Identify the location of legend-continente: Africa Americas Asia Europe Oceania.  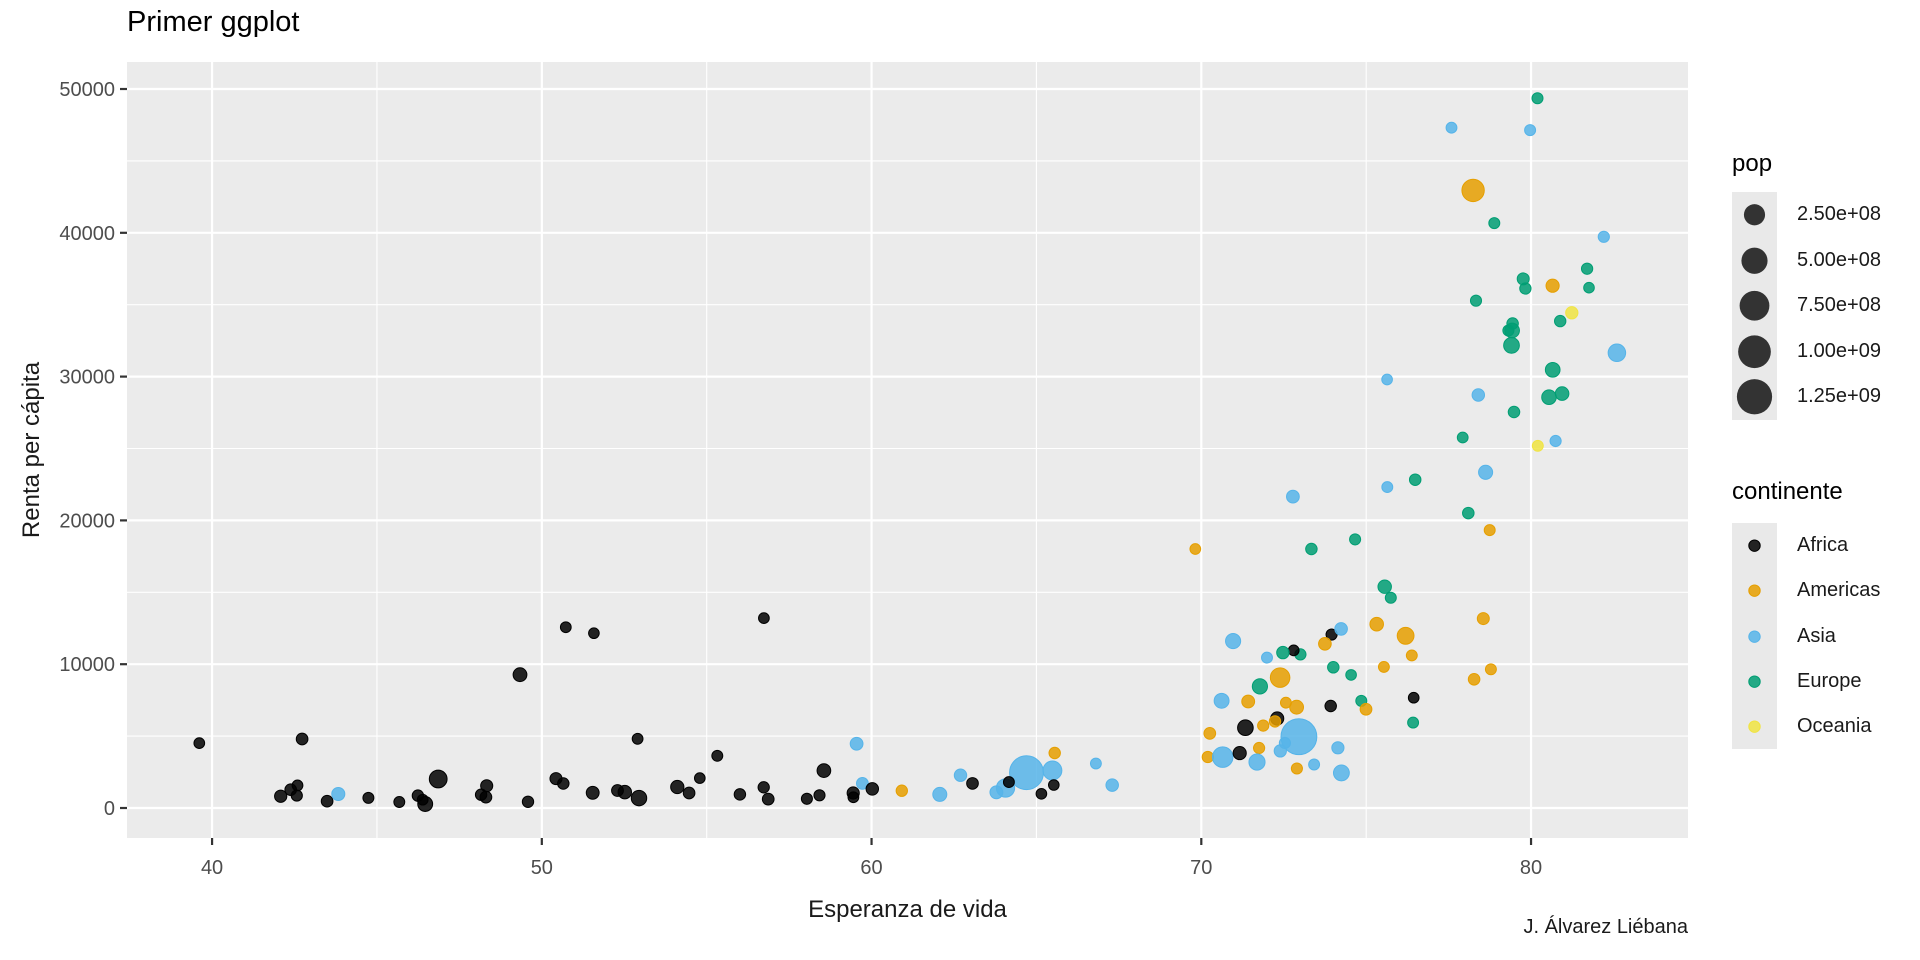
(1806, 636).